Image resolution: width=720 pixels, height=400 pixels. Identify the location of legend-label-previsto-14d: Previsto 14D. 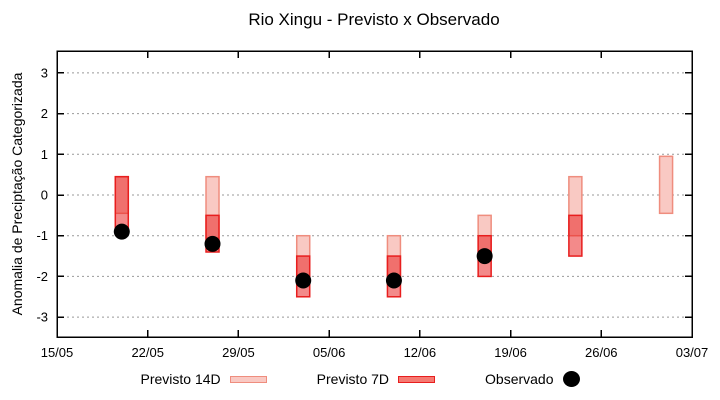
(180, 379).